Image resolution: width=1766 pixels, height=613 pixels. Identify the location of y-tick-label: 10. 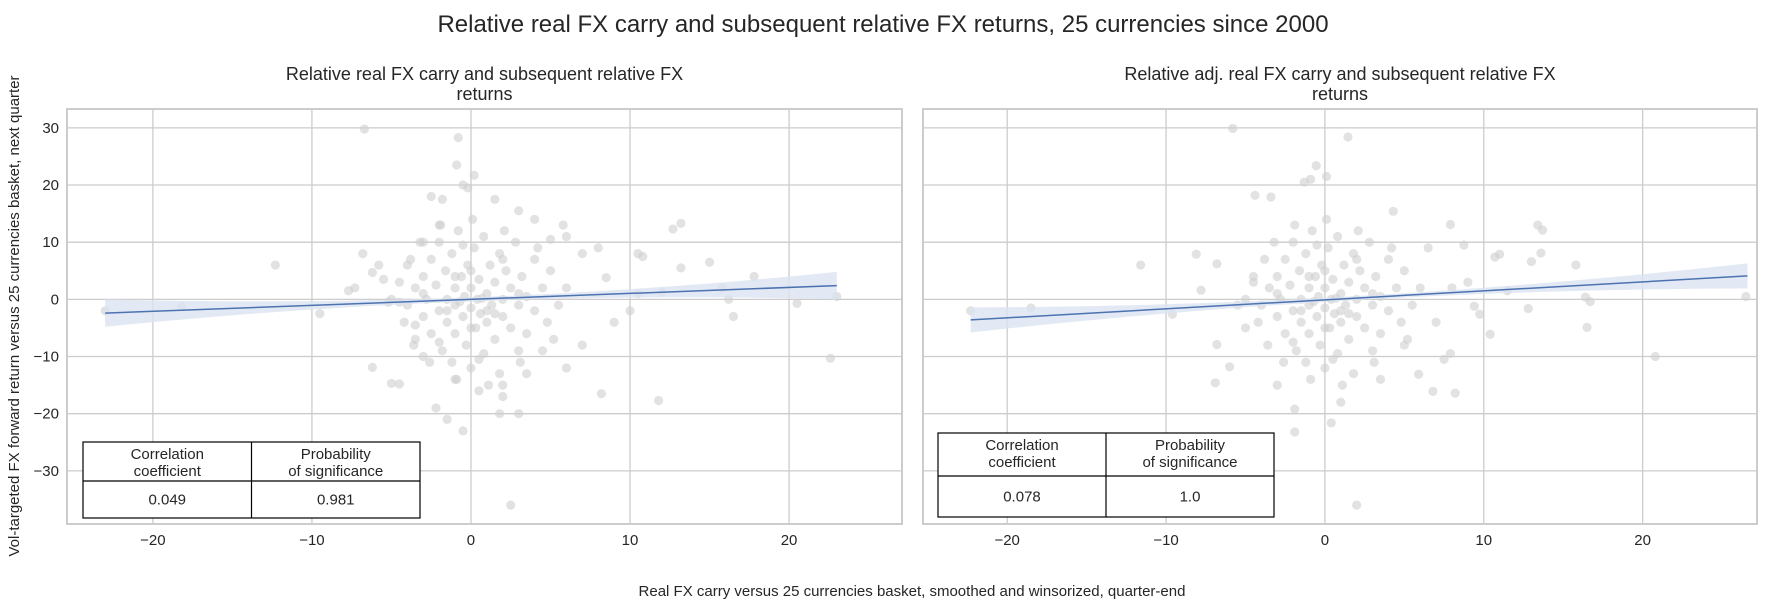
(50, 242).